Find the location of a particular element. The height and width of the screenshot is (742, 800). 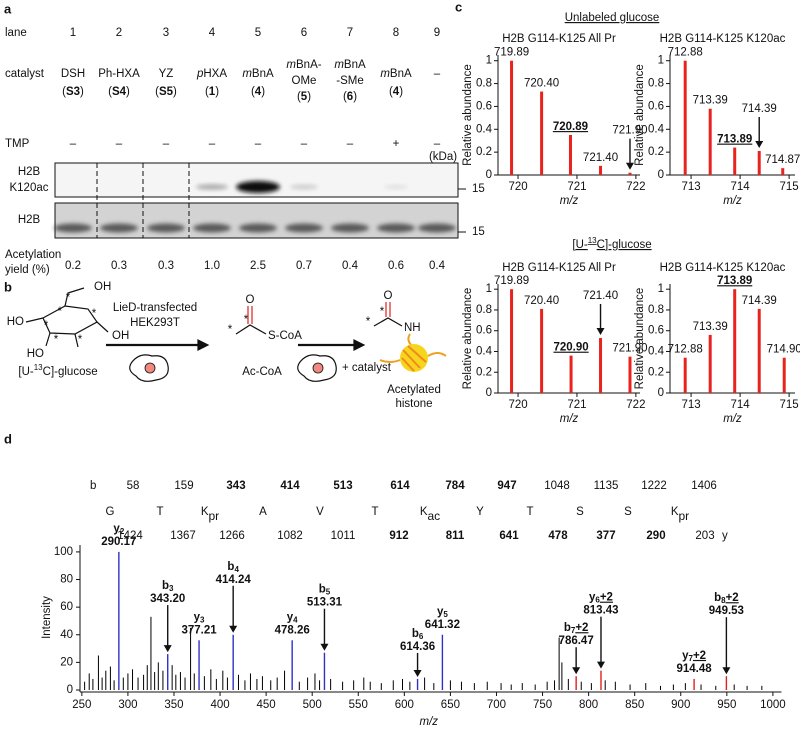

bar-label: 714.39 is located at coordinates (759, 109).